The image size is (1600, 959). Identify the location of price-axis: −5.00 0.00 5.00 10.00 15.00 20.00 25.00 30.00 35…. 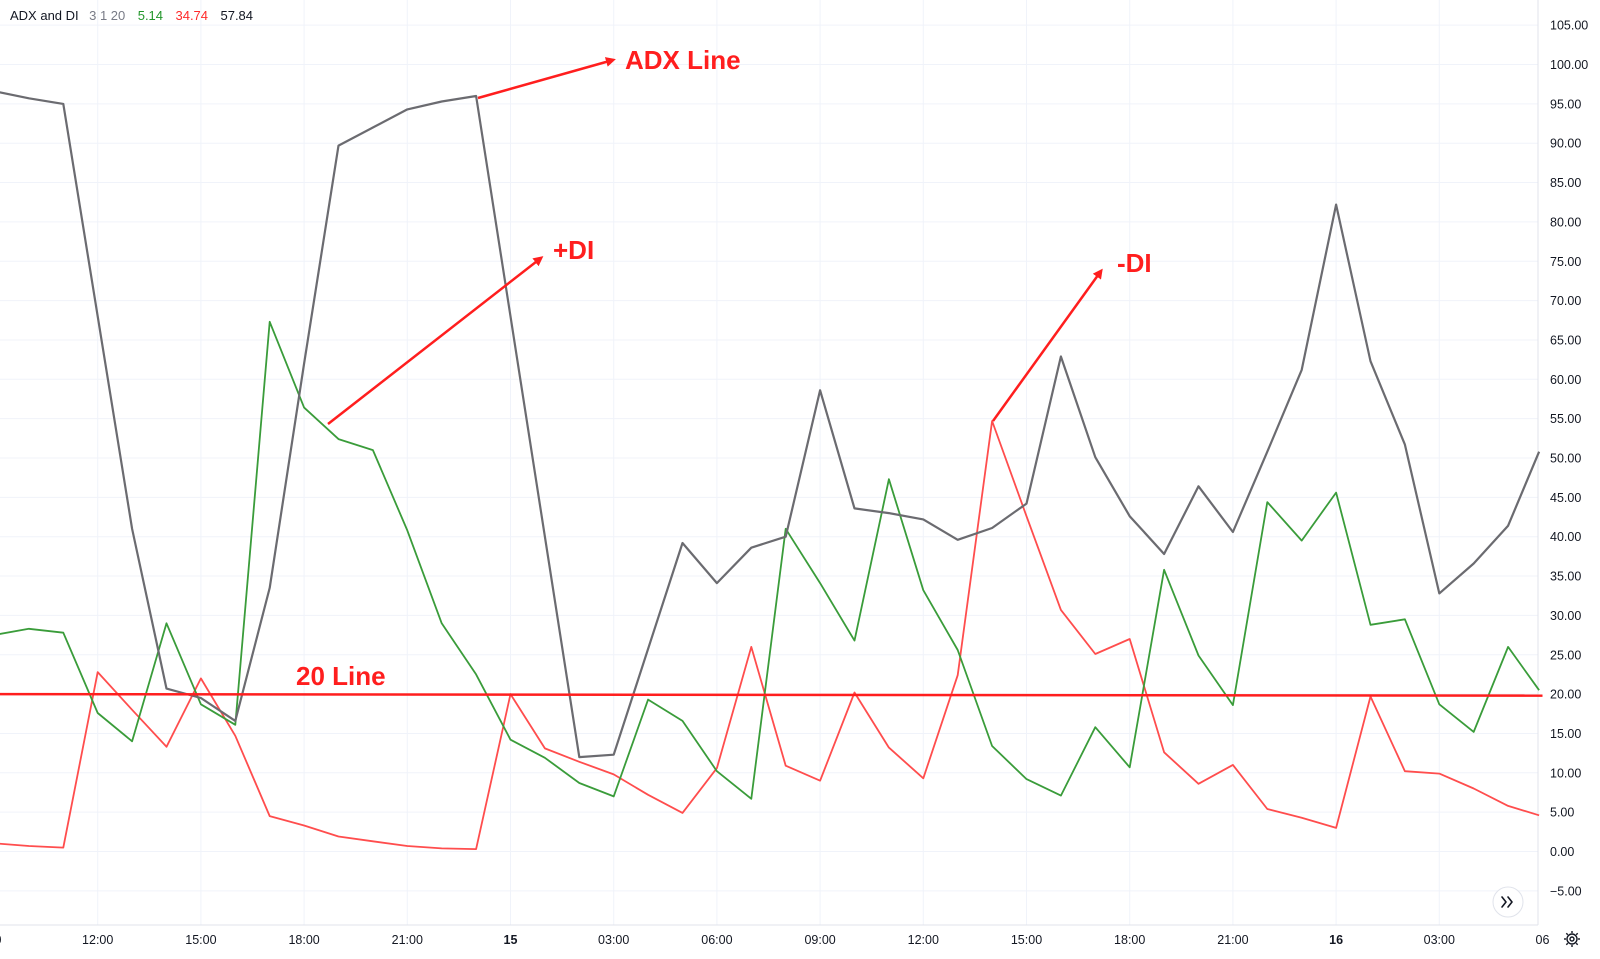
(1569, 459).